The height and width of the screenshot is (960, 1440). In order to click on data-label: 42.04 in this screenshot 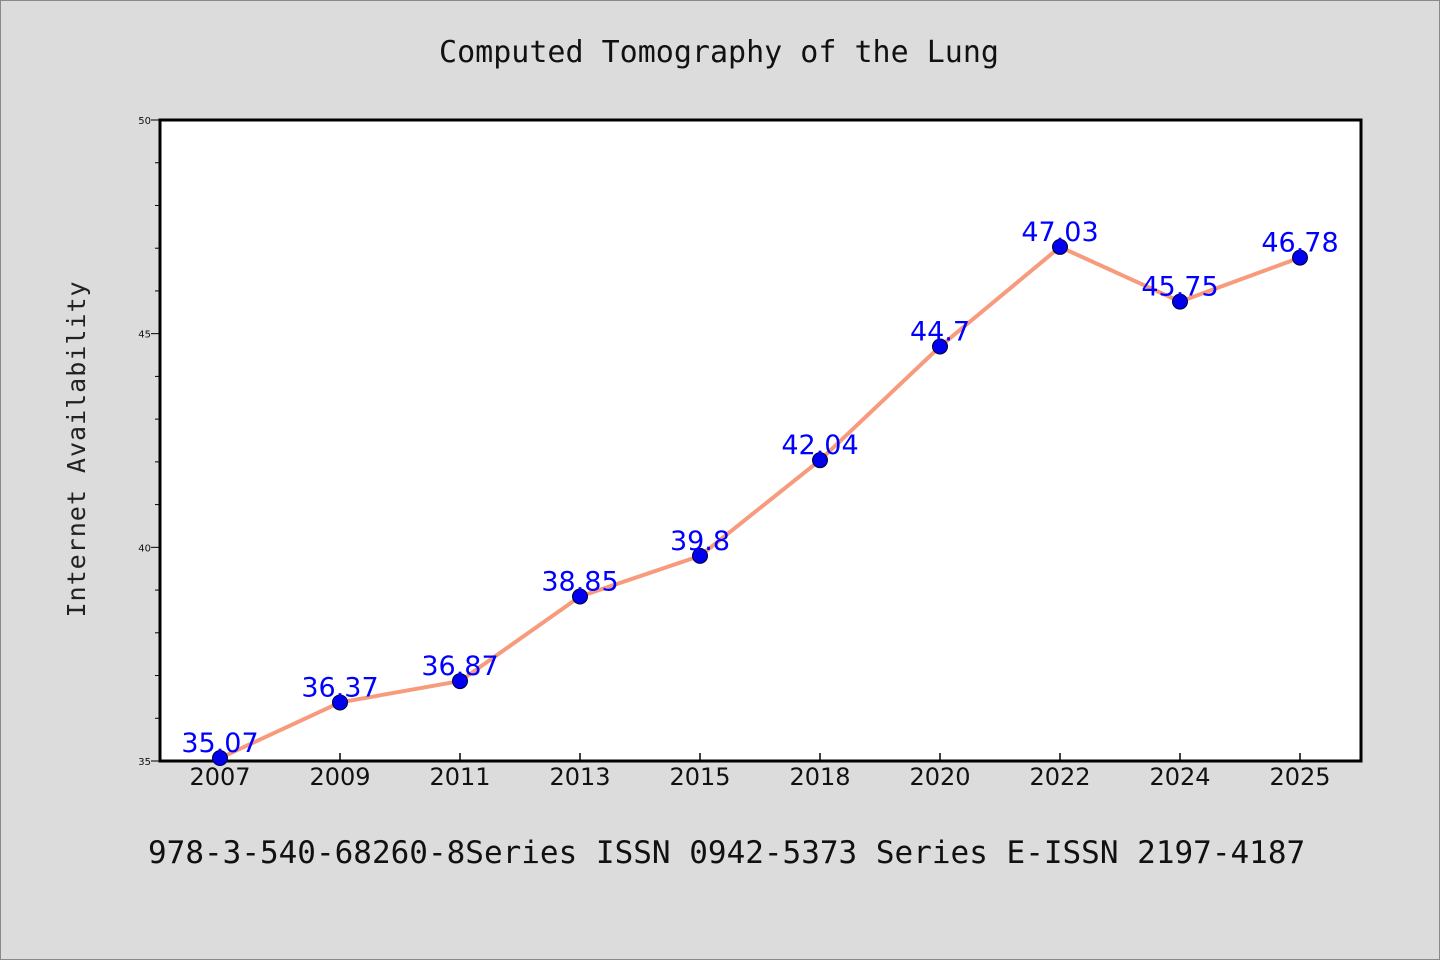, I will do `click(819, 445)`.